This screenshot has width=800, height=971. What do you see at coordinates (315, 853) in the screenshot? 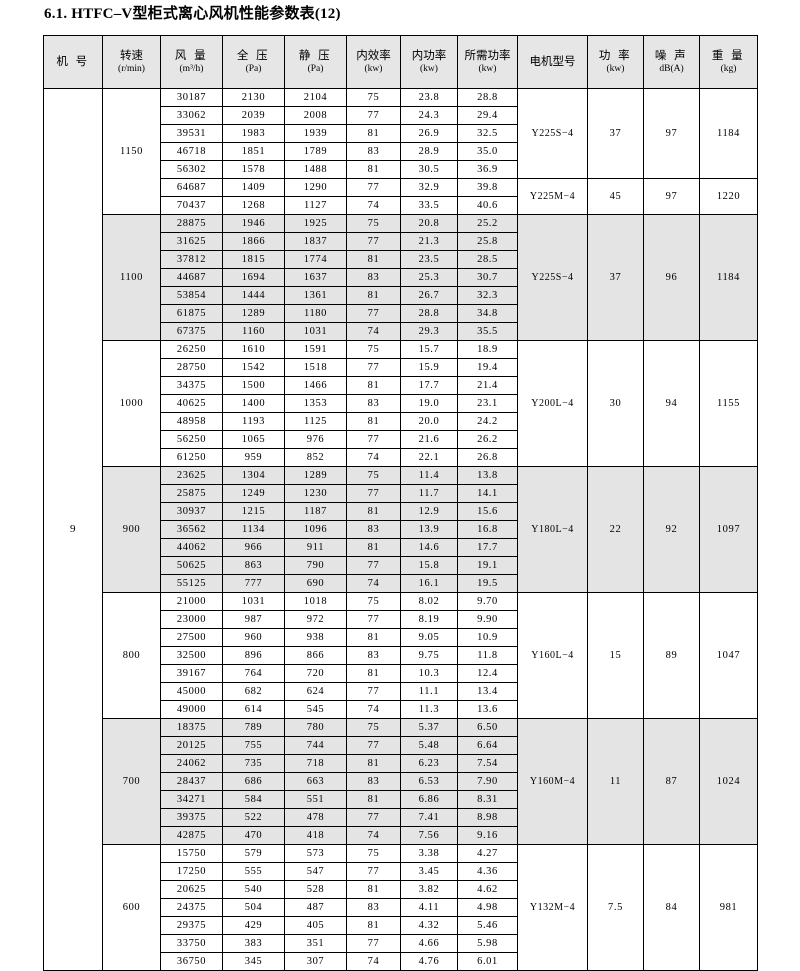
I see `static-pressure-cell: 573` at bounding box center [315, 853].